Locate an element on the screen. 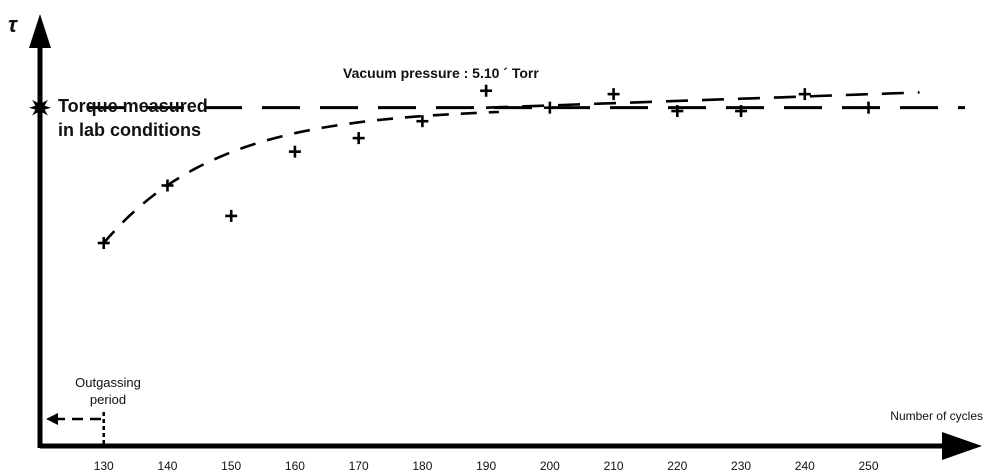 This screenshot has width=989, height=475. x-tick-label: 130 is located at coordinates (104, 466).